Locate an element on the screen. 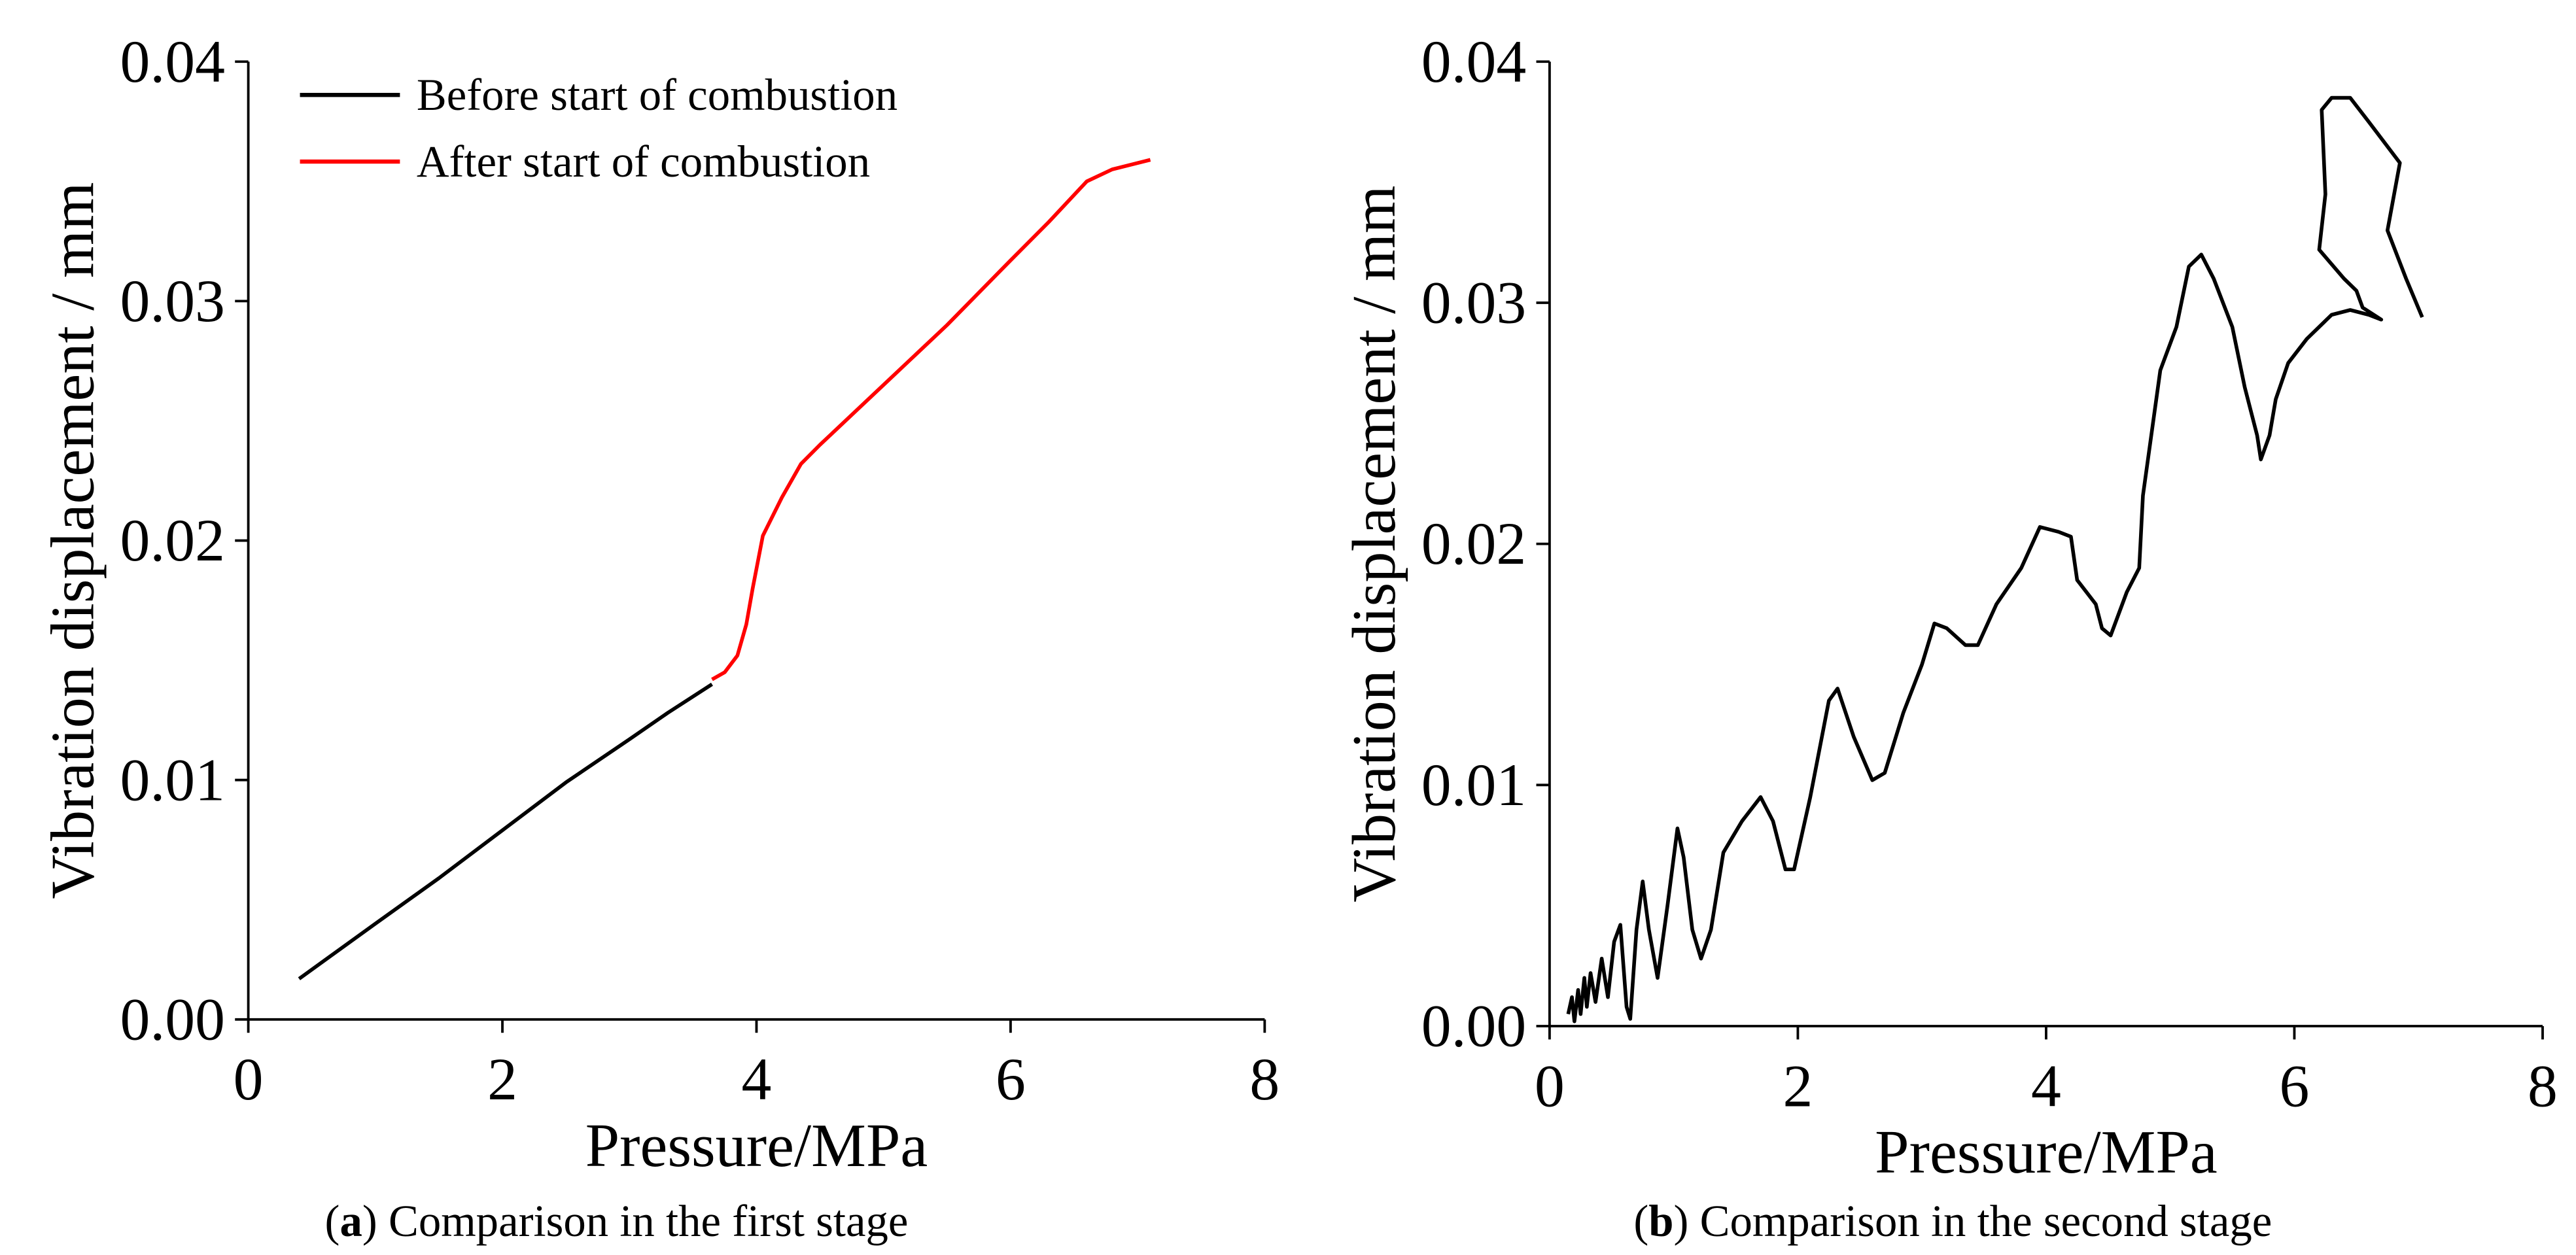 The width and height of the screenshot is (2576, 1255). legend-label: After start of combustion is located at coordinates (643, 161).